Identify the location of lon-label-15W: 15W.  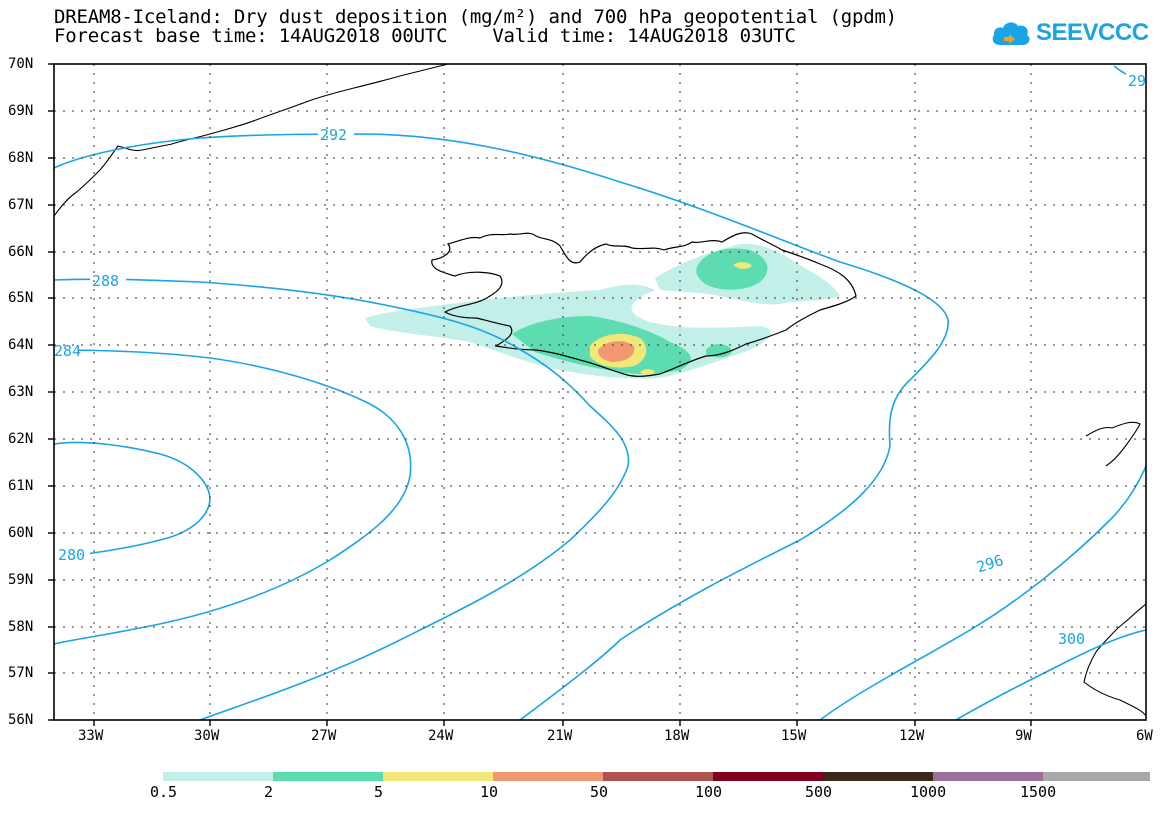
(794, 736).